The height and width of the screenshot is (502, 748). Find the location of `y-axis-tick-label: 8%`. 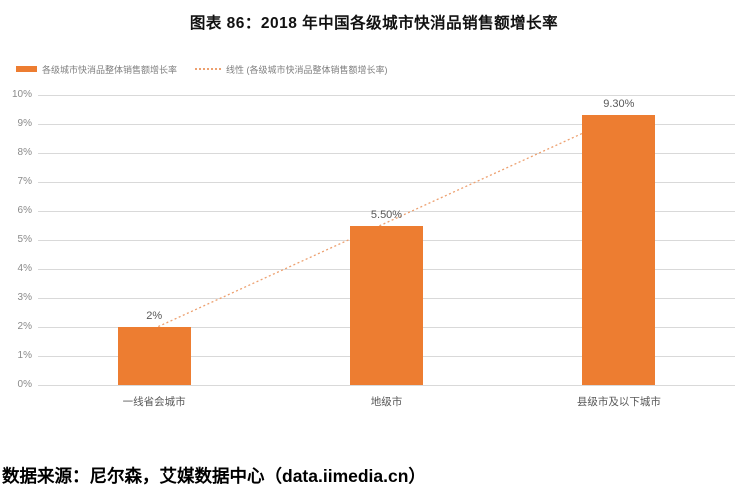

y-axis-tick-label: 8% is located at coordinates (24, 152).